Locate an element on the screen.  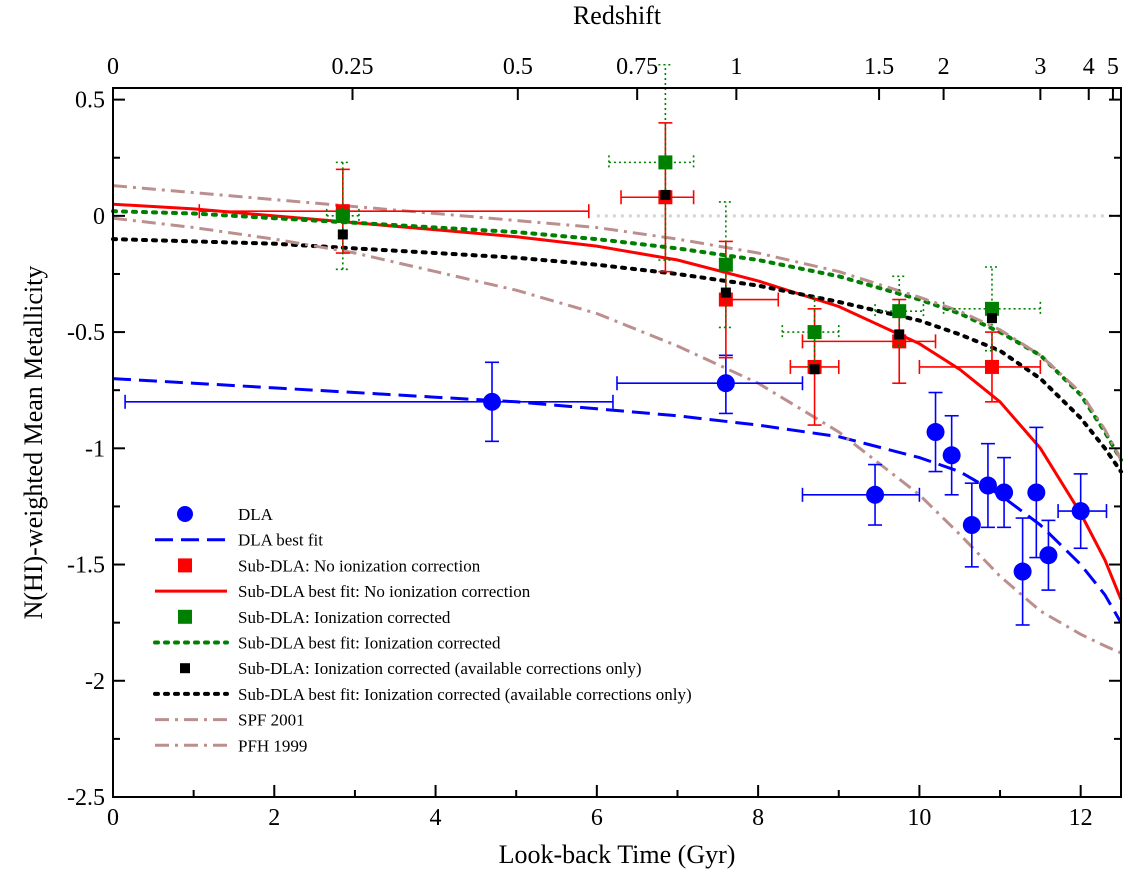
top-axis-tick-label: 4 is located at coordinates (1089, 67).